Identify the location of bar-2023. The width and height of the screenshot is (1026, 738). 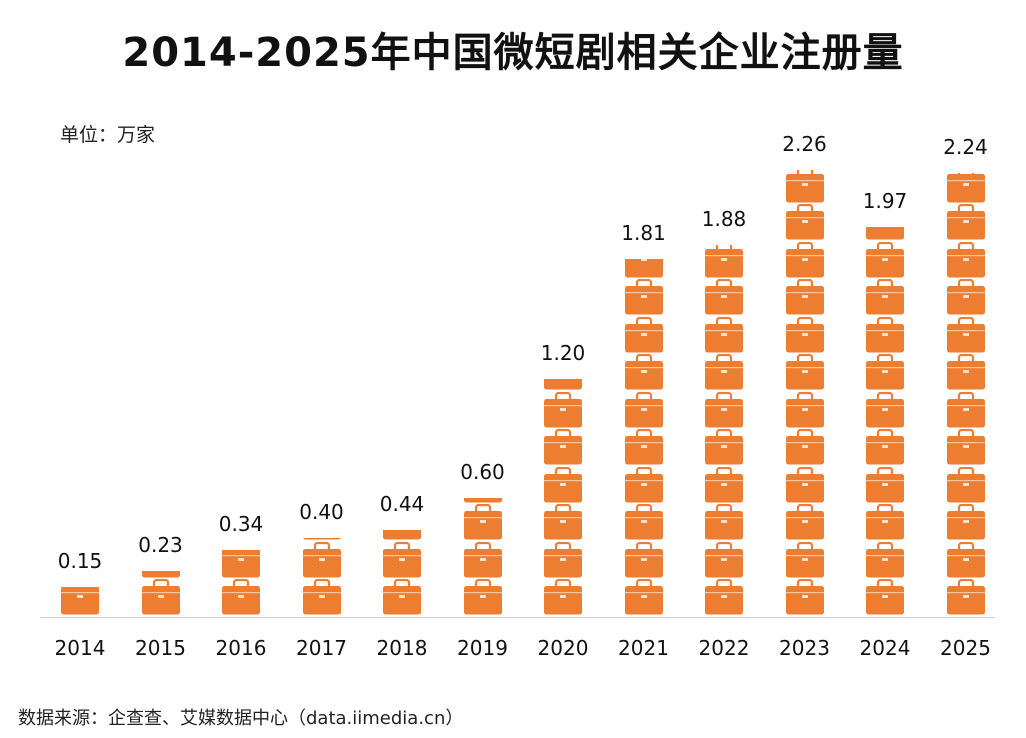
(805, 393).